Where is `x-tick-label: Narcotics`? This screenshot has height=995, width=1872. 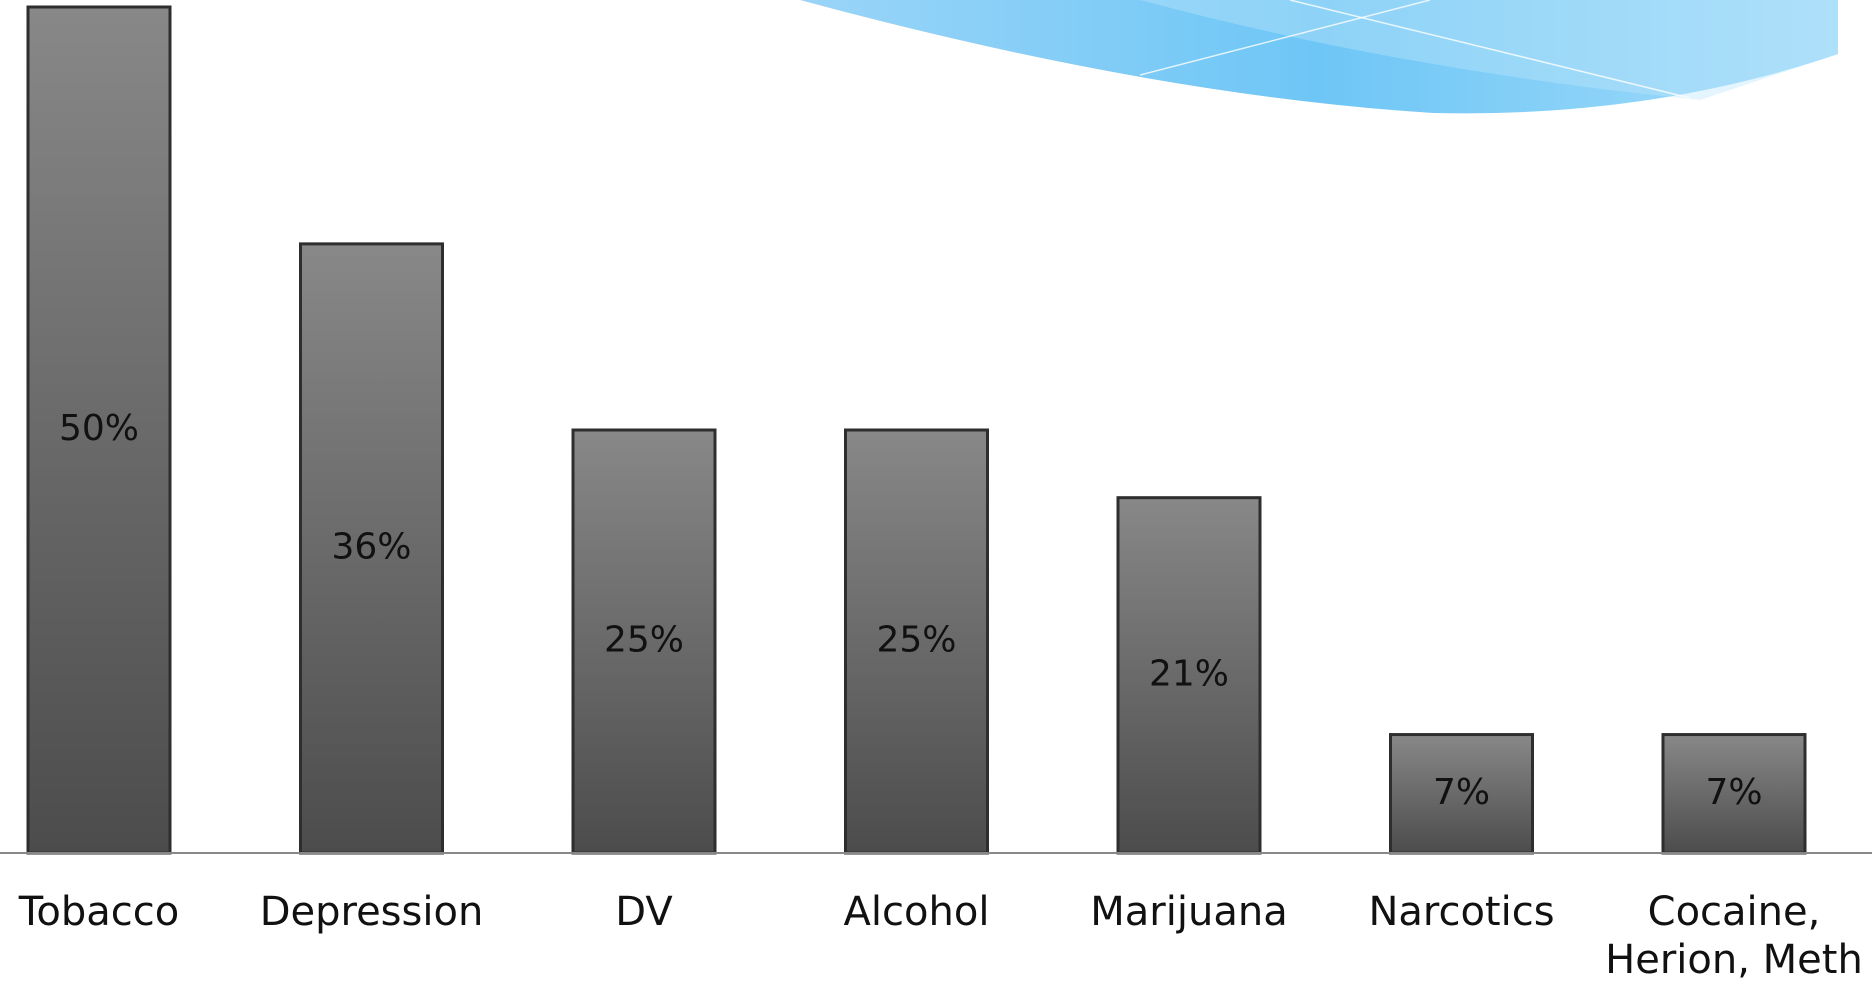 x-tick-label: Narcotics is located at coordinates (1461, 912).